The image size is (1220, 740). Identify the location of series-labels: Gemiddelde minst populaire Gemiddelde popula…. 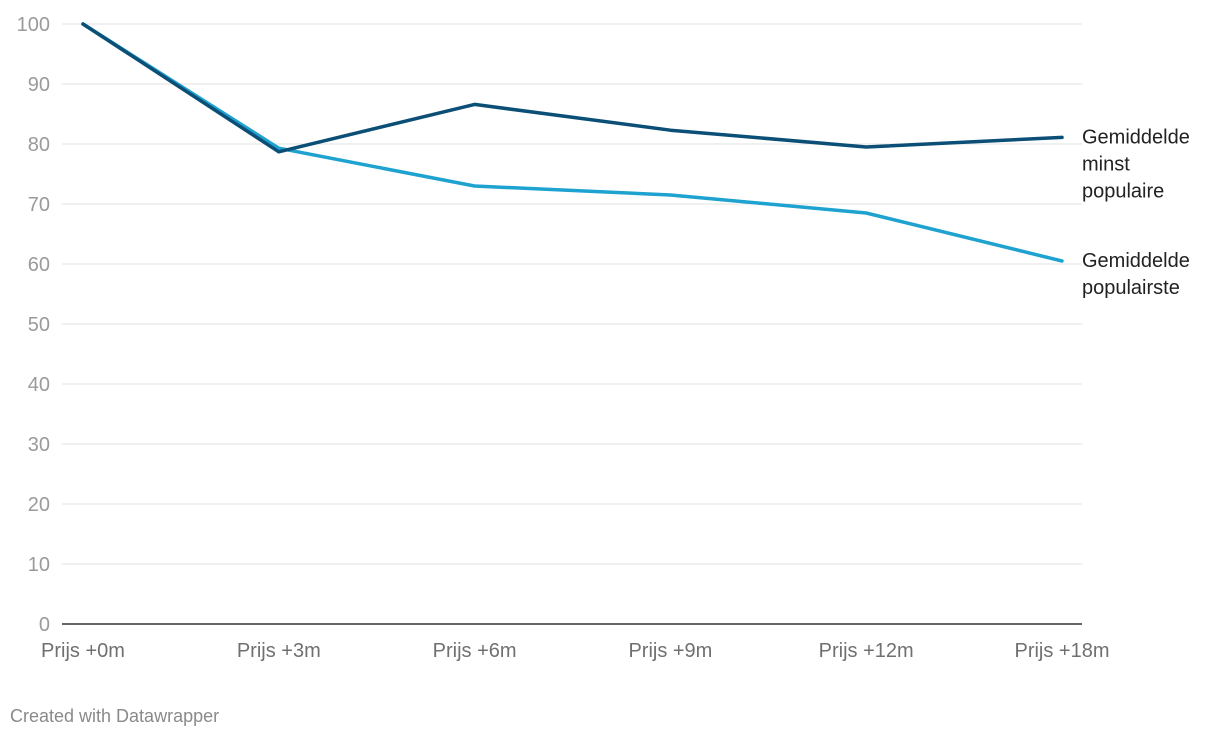
(1136, 212).